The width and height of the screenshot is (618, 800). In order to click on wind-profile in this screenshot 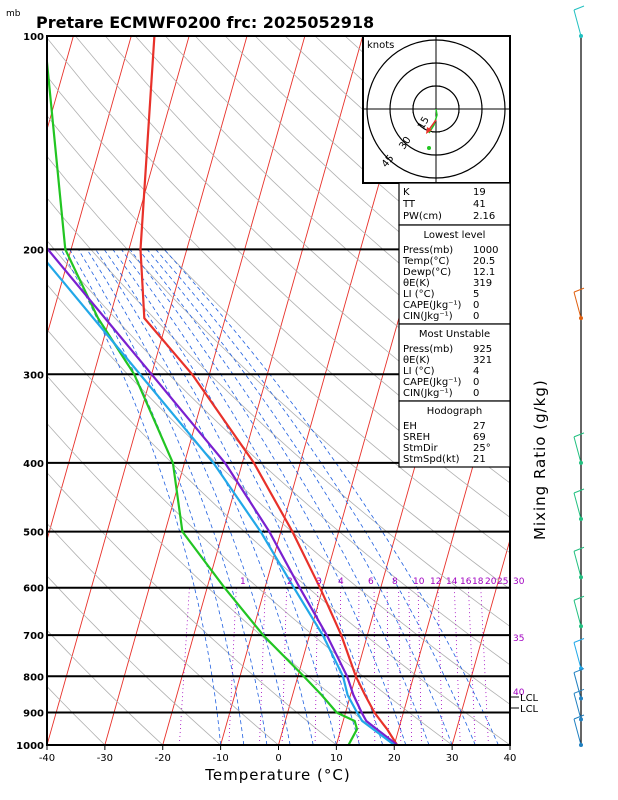, I will do `click(579, 376)`.